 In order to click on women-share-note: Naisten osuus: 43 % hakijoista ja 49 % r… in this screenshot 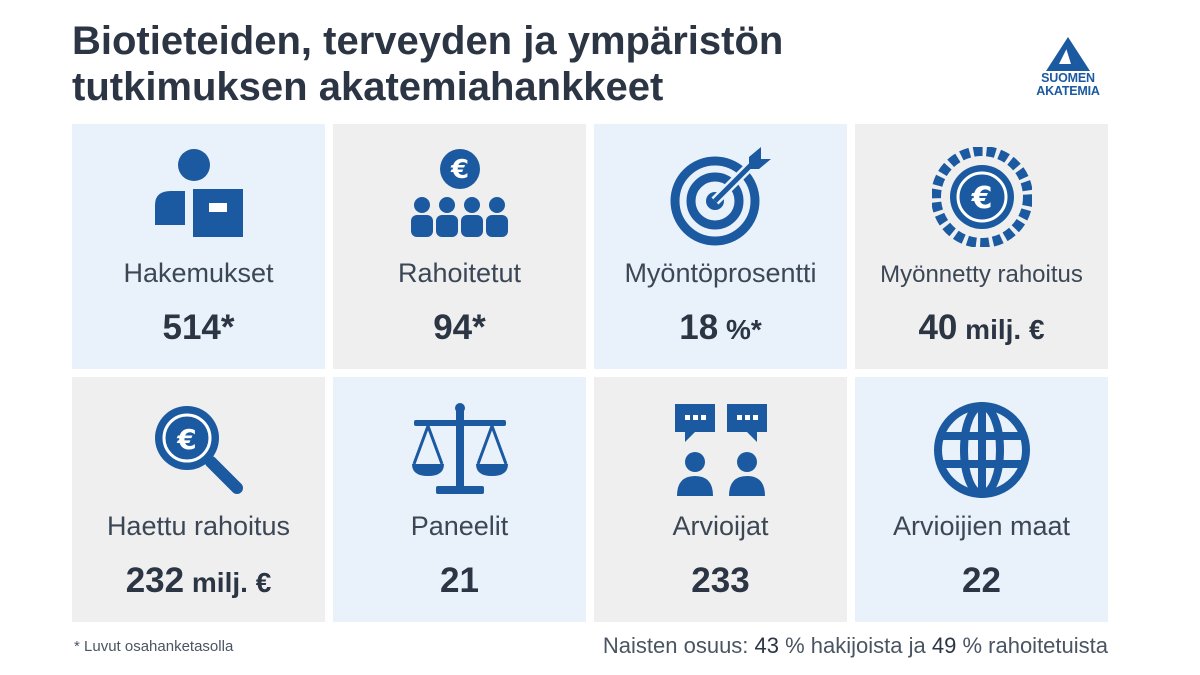, I will do `click(855, 645)`.